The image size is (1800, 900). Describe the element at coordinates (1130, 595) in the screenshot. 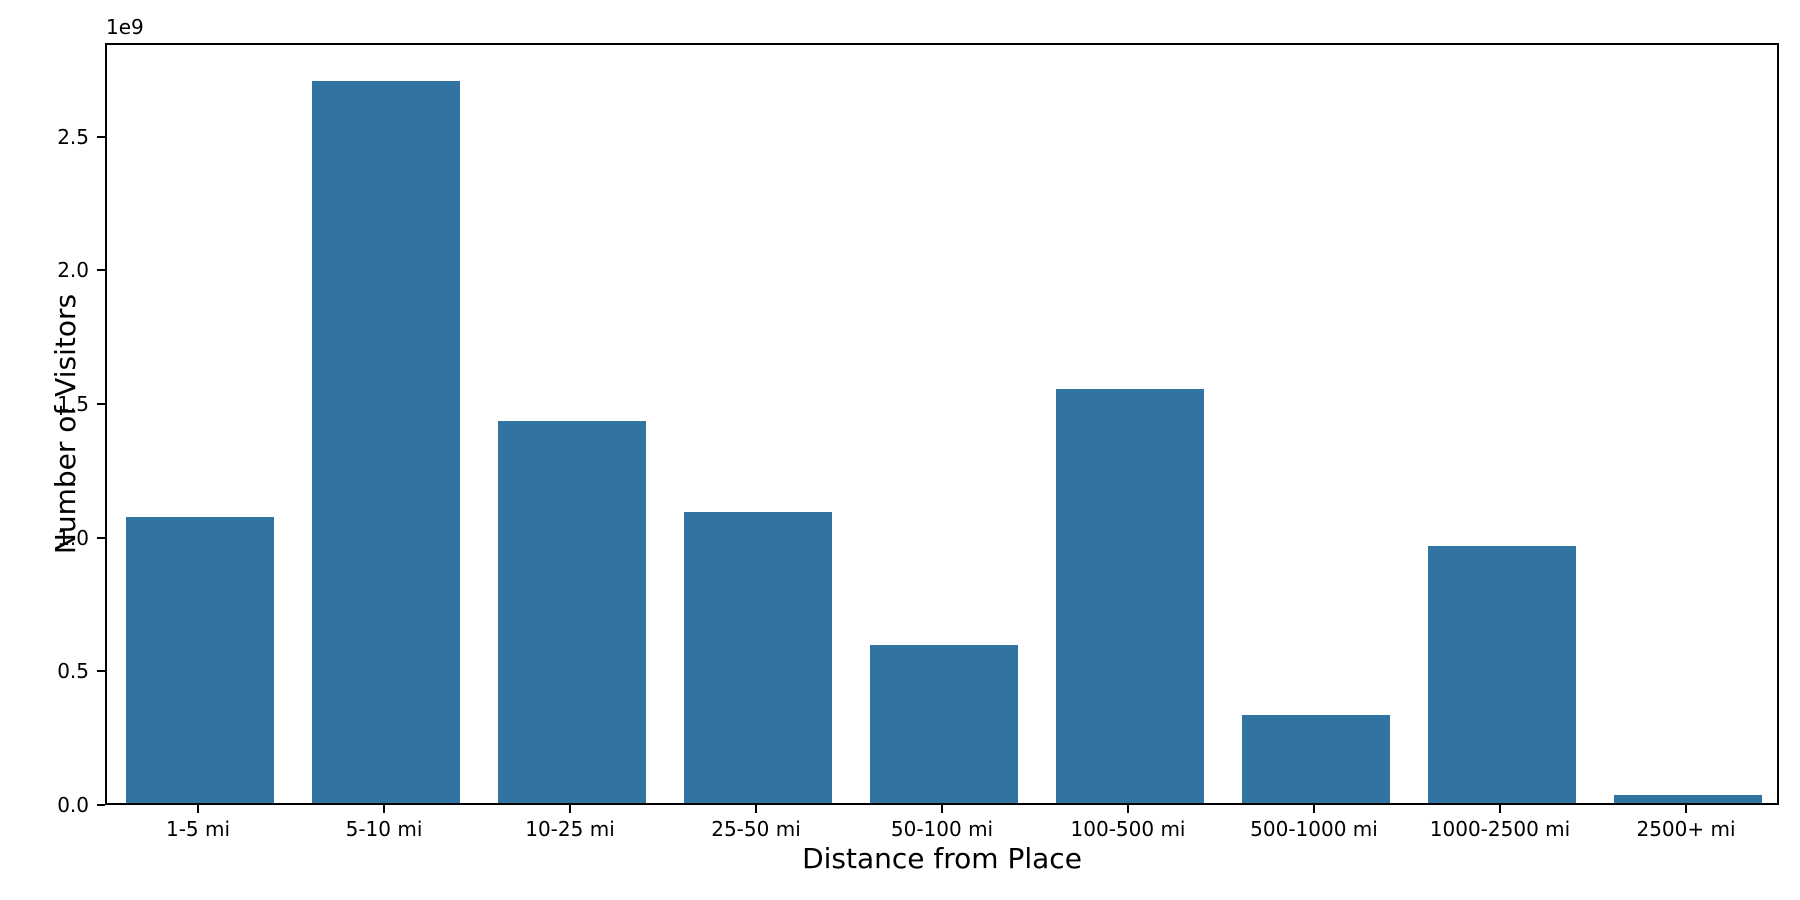

I see `bar-100-500-mi` at that location.